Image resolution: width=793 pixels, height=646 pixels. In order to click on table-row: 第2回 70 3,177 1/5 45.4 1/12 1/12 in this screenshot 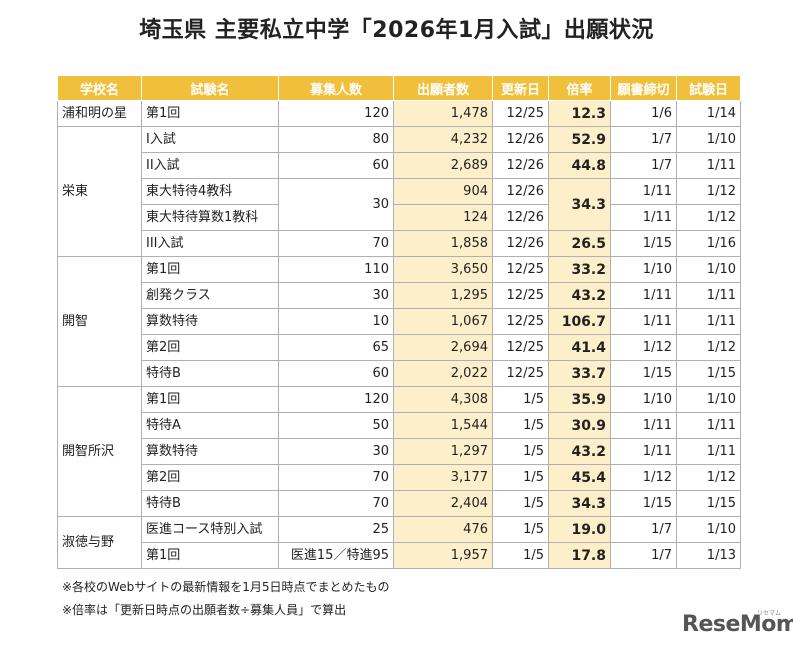, I will do `click(399, 477)`.